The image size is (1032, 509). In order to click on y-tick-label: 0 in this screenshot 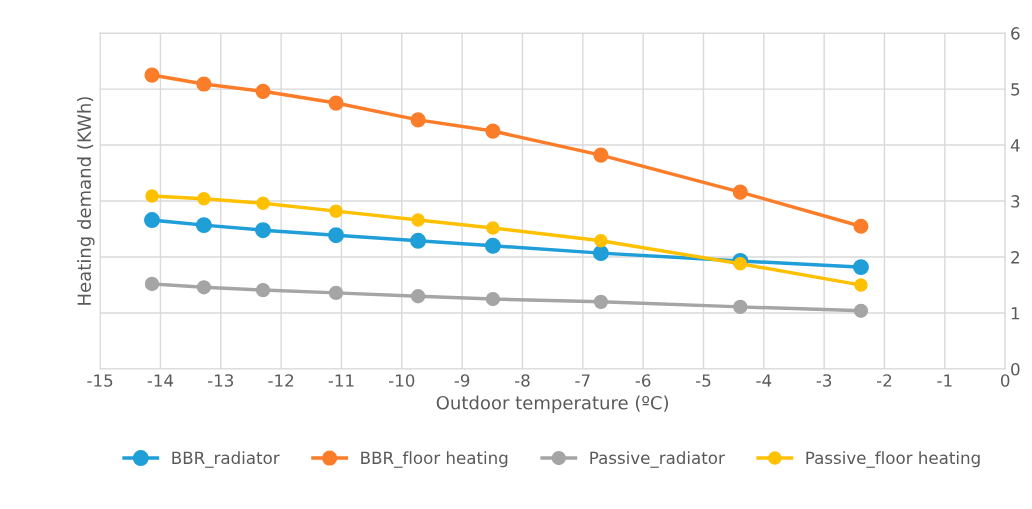, I will do `click(1015, 369)`.